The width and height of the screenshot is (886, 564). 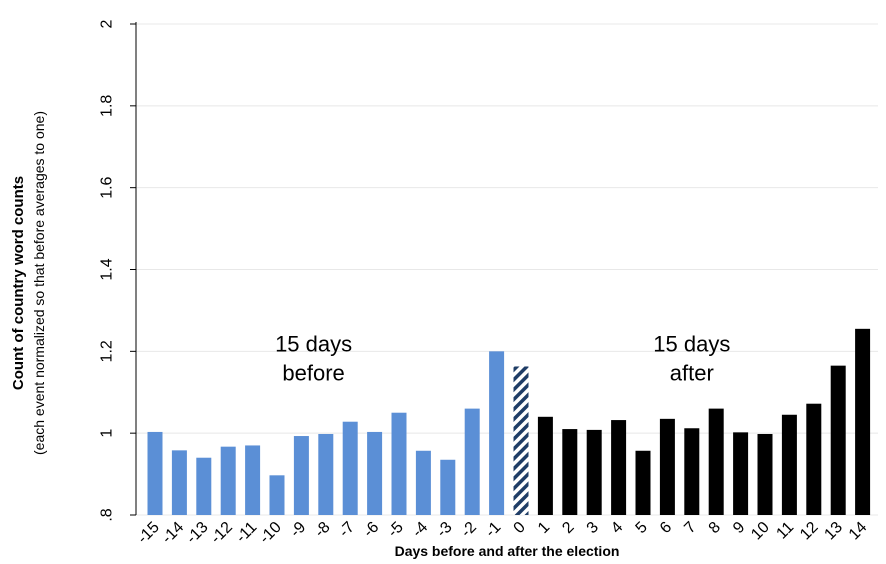 What do you see at coordinates (809, 531) in the screenshot?
I see `x-tick-label: 12` at bounding box center [809, 531].